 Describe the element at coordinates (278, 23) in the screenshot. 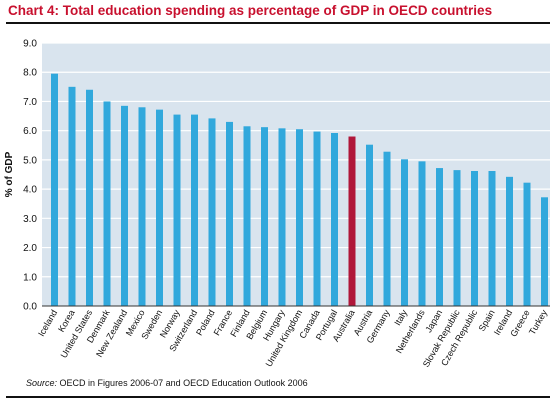

I see `title-rule` at that location.